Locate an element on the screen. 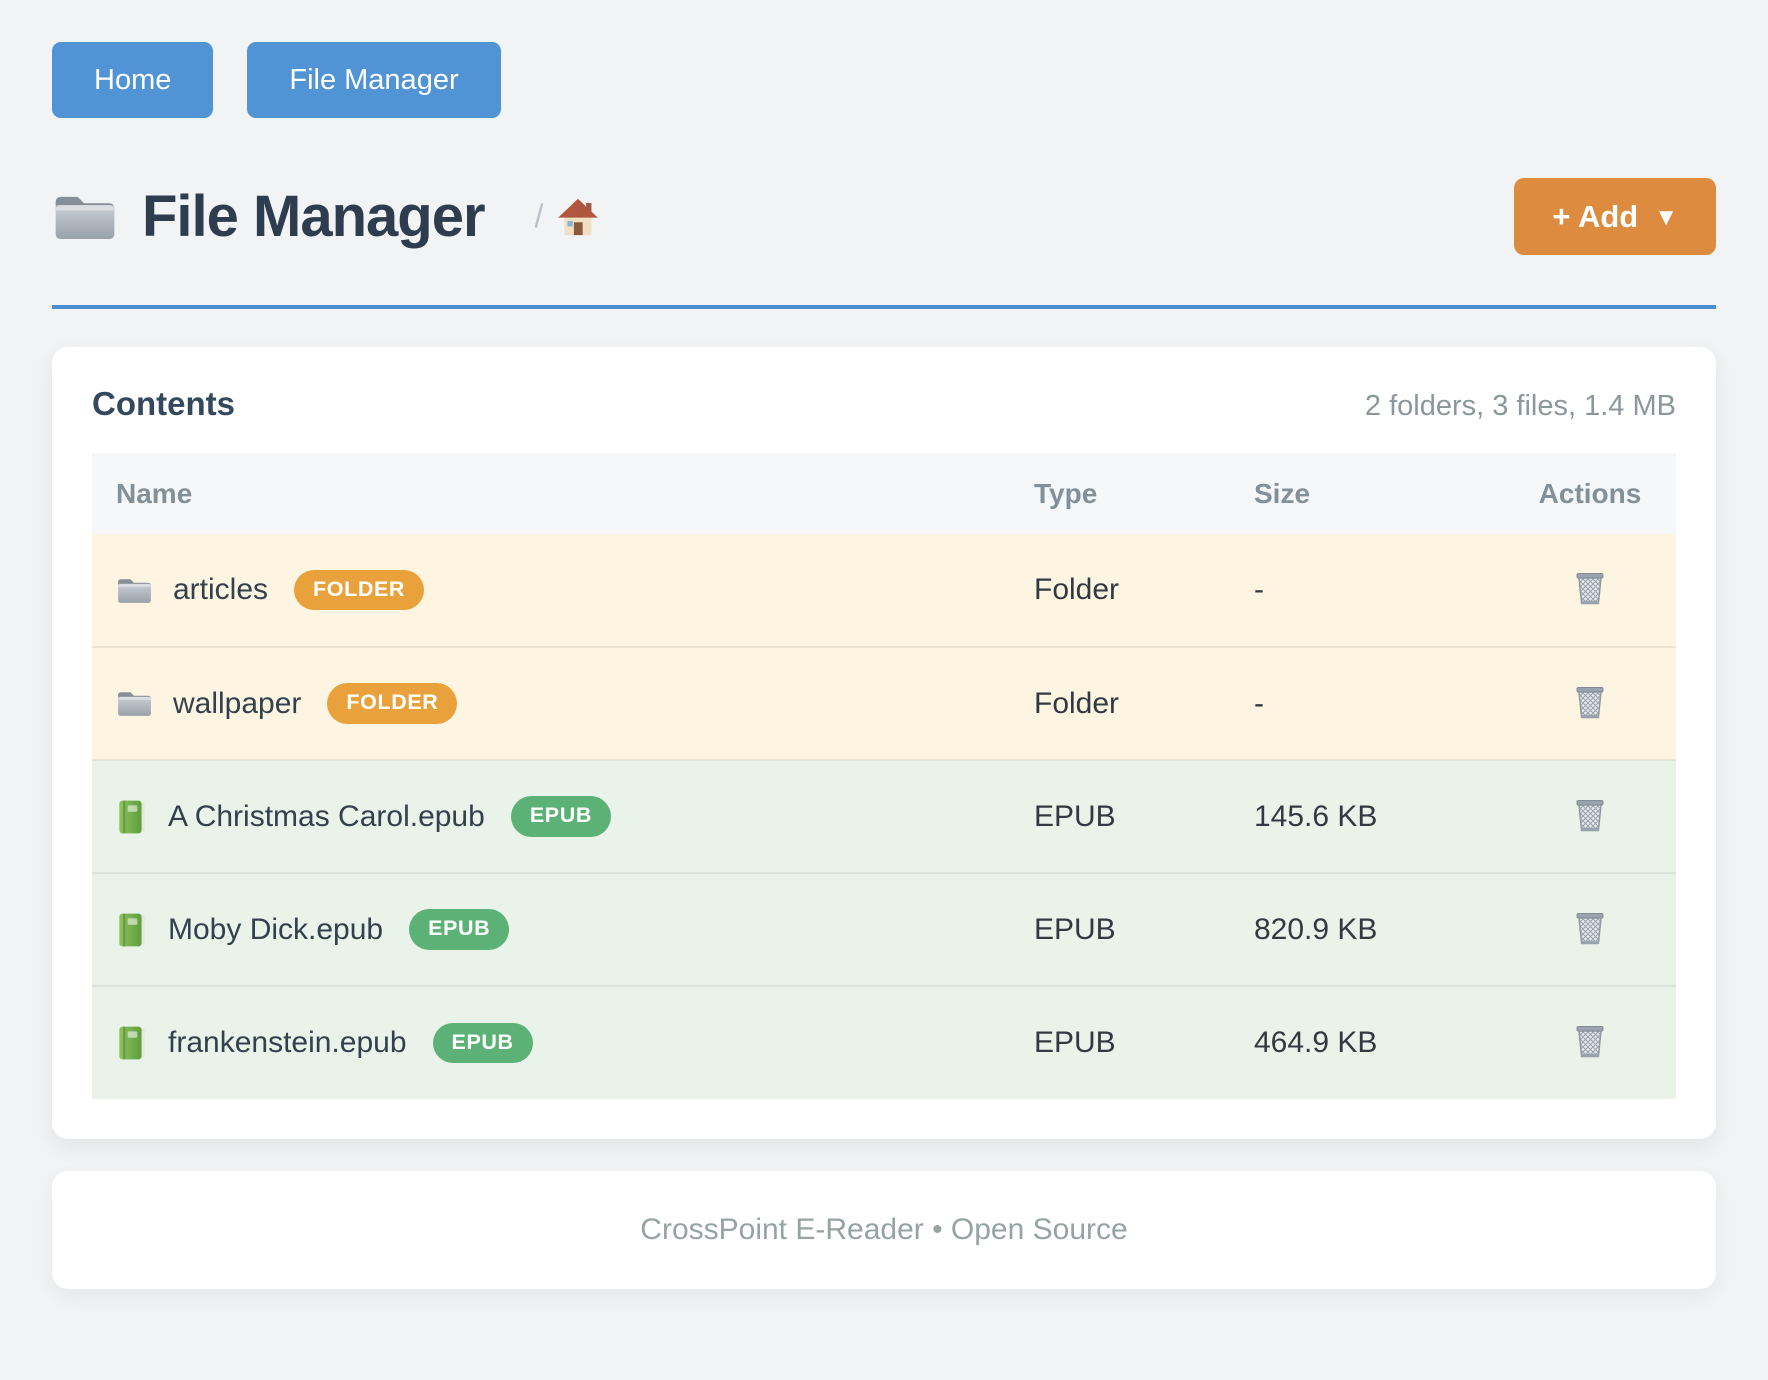  page-title: File Manager is located at coordinates (314, 216).